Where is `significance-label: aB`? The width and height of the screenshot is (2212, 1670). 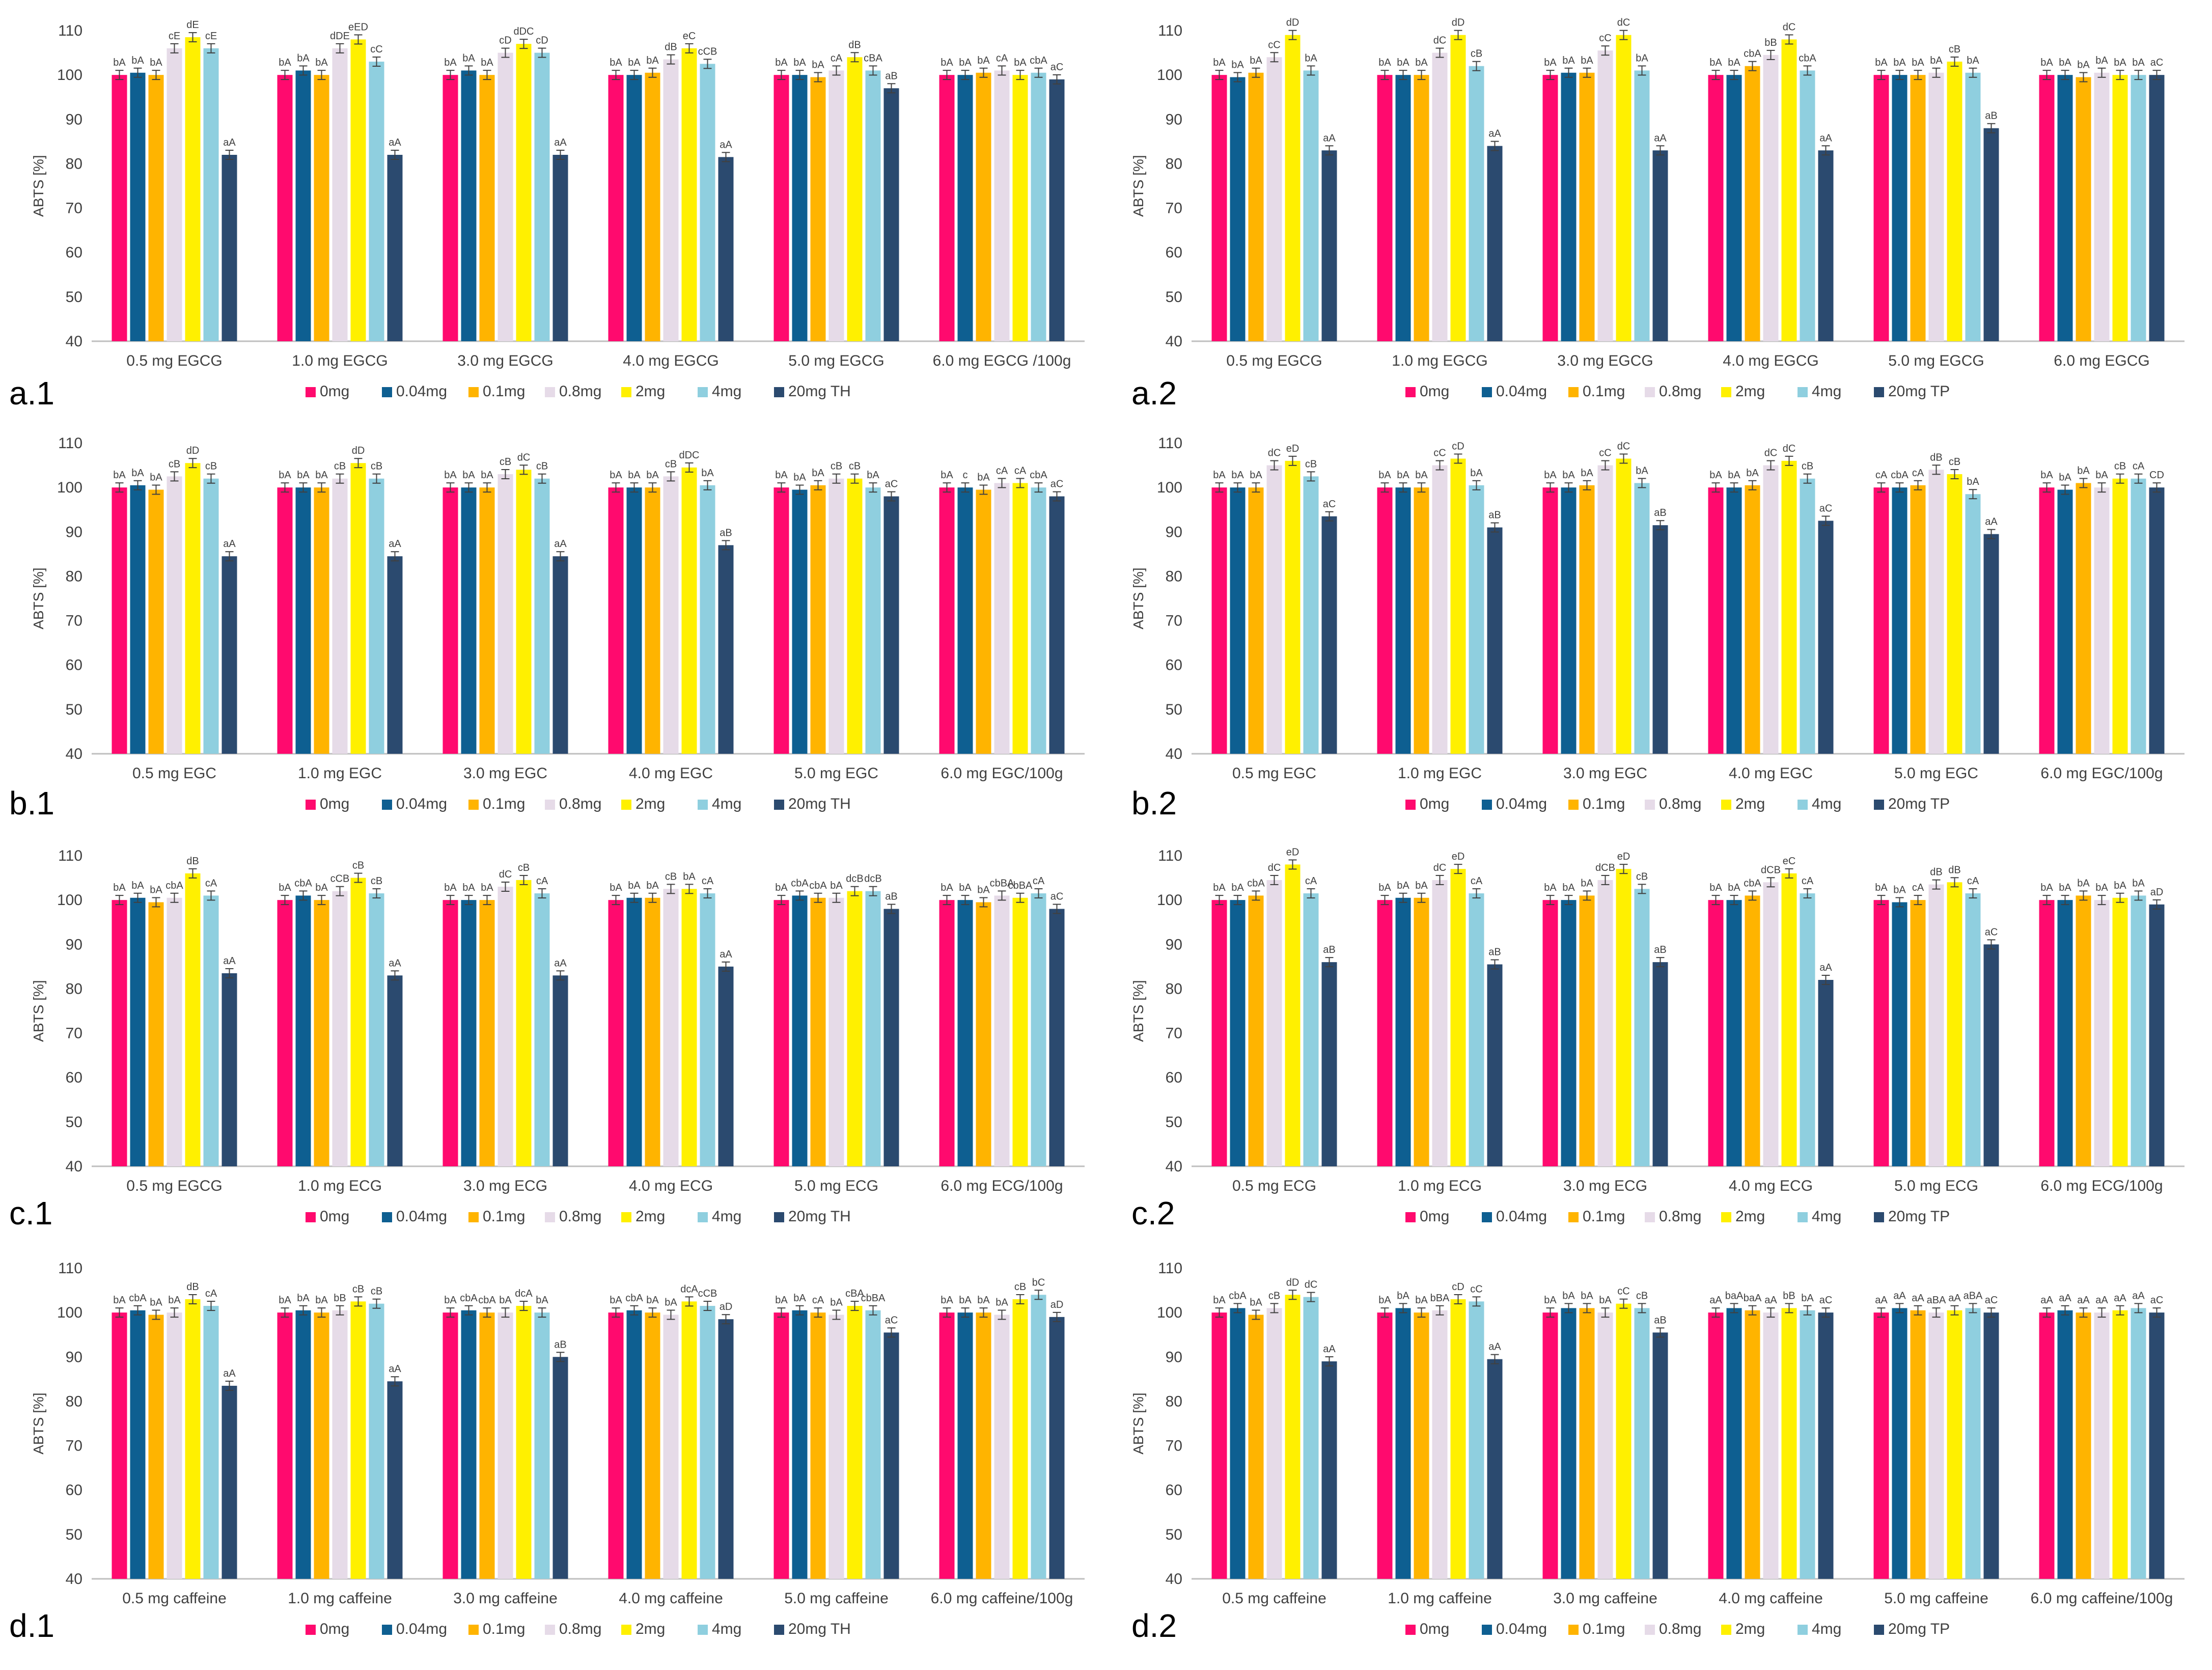
significance-label: aB is located at coordinates (1494, 515).